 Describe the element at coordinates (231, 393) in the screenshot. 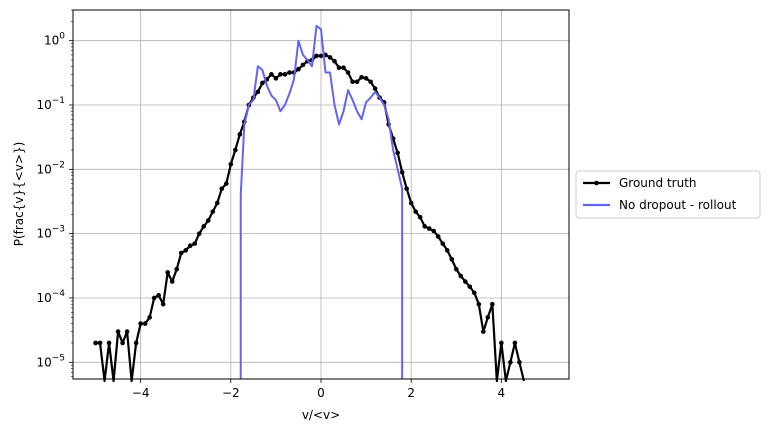

I see `x-tick-label: −2` at that location.